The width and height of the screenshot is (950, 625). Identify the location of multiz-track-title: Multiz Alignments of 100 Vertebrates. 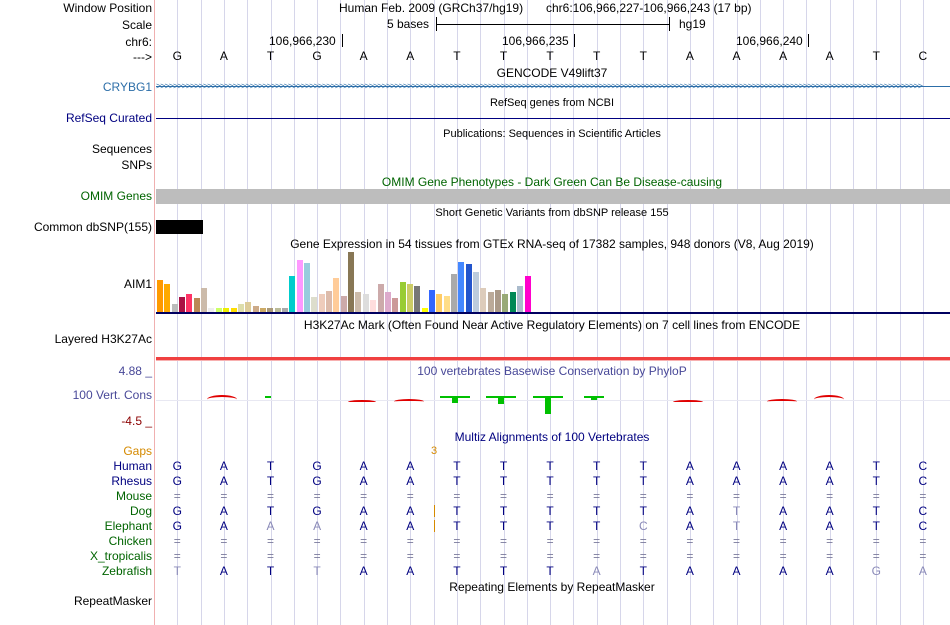
(552, 437).